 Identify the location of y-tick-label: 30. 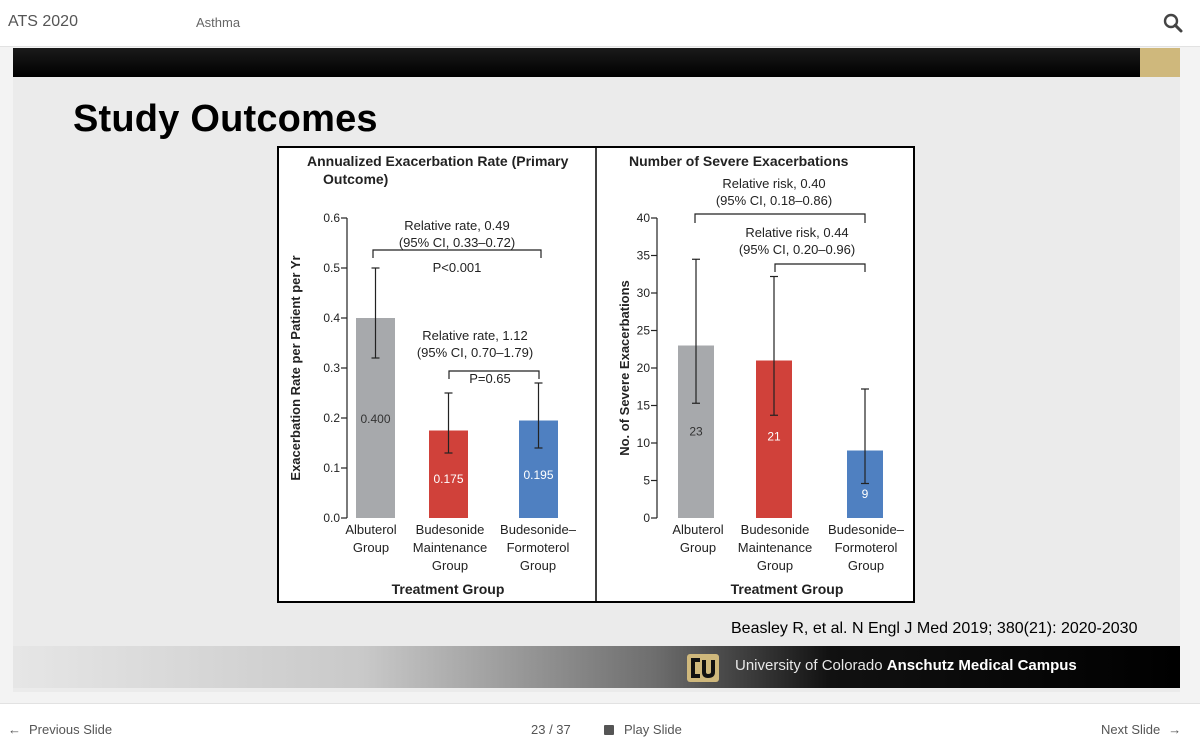
(644, 293).